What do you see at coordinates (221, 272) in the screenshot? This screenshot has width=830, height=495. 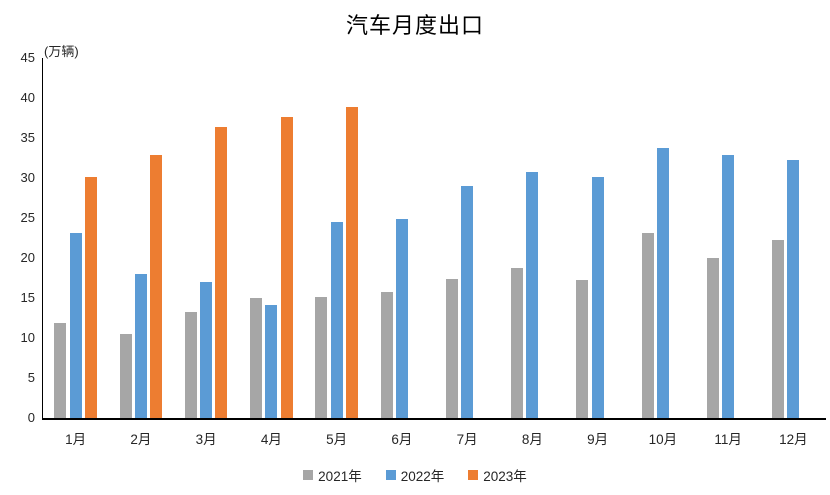 I see `bar-2023年-3月` at bounding box center [221, 272].